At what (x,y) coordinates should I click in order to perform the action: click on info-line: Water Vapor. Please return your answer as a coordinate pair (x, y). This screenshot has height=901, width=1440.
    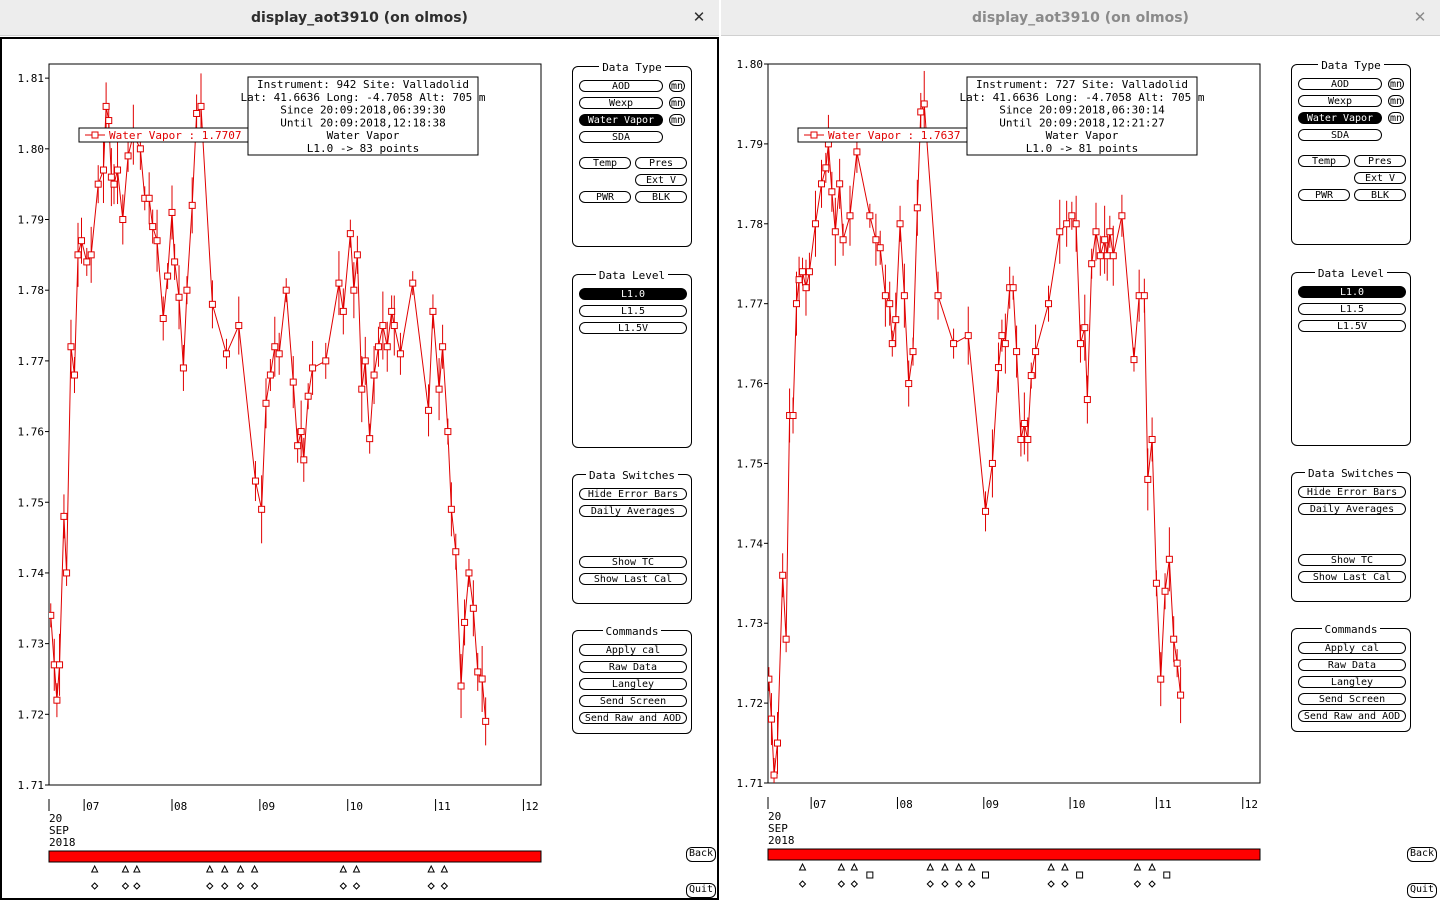
    Looking at the image, I should click on (1082, 135).